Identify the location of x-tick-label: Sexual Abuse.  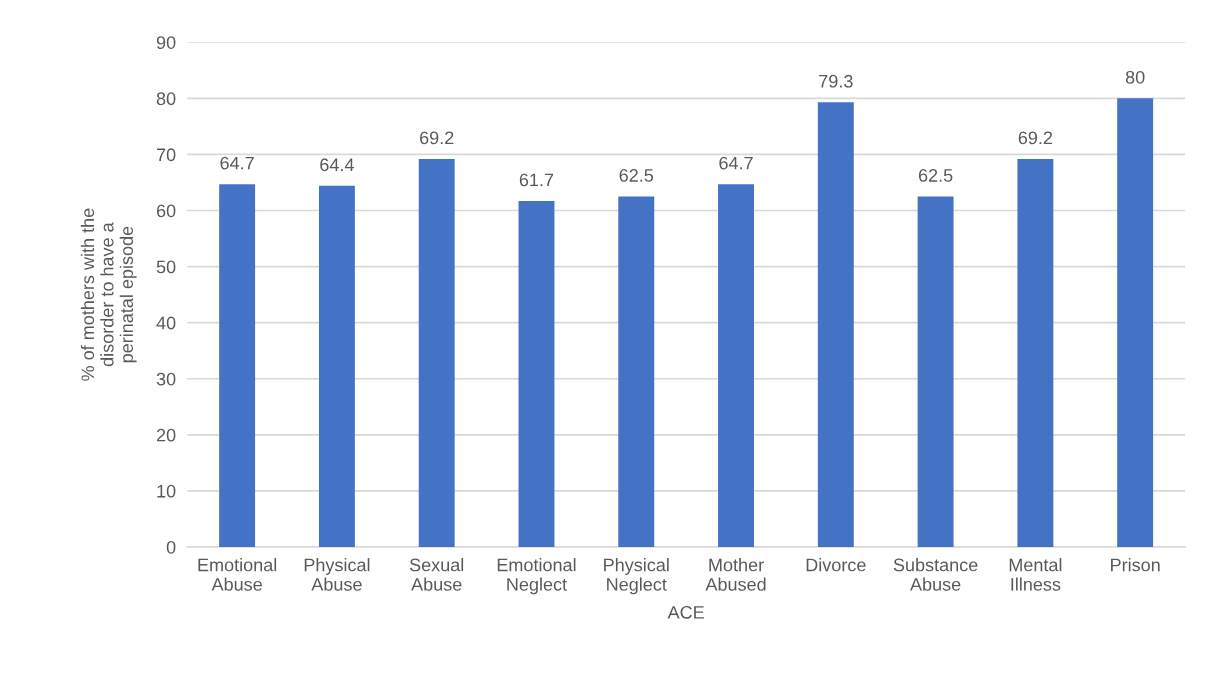
(436, 574).